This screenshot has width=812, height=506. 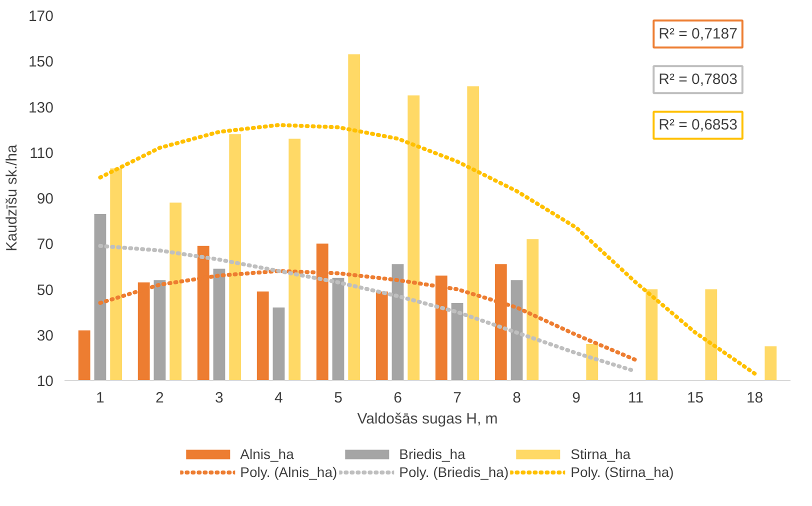 What do you see at coordinates (100, 398) in the screenshot?
I see `x-tick-label: 1` at bounding box center [100, 398].